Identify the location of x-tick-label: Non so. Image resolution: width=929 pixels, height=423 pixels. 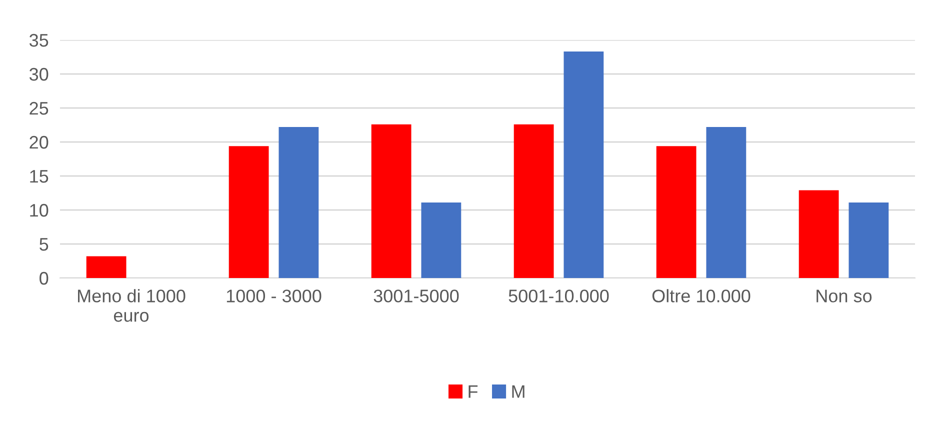
(844, 296).